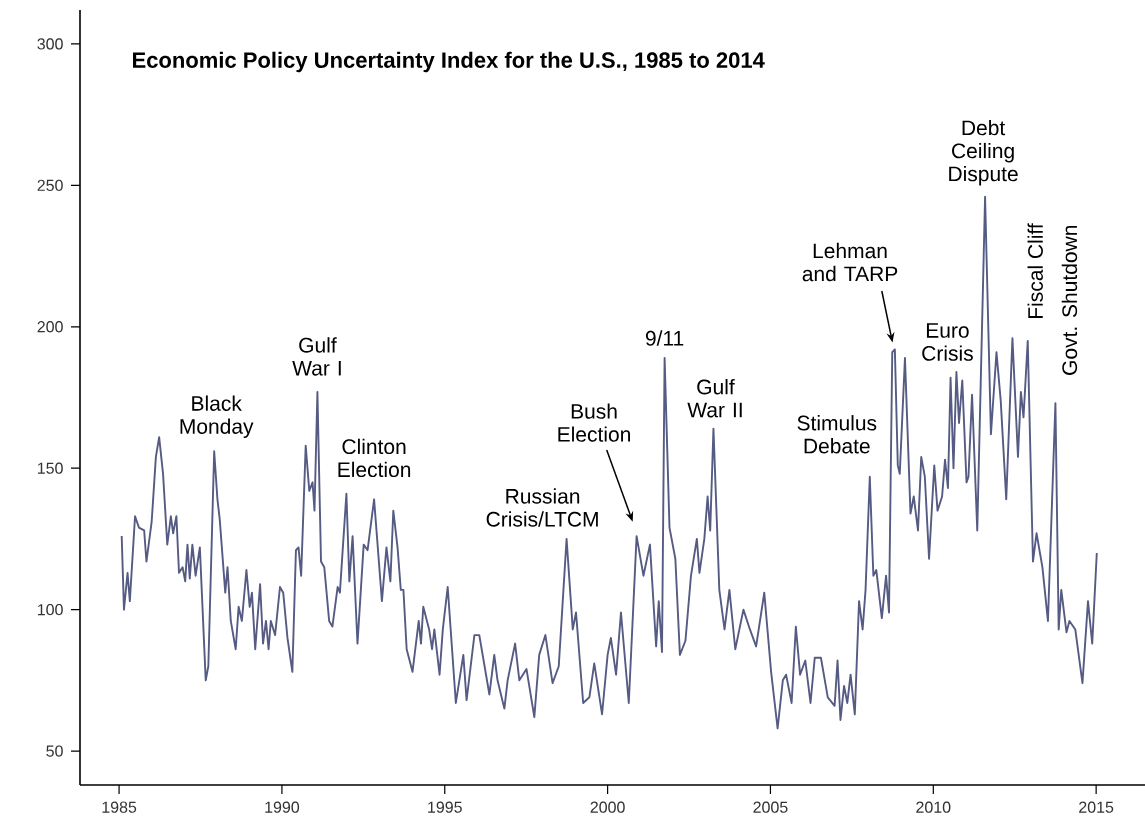 Image resolution: width=1145 pixels, height=827 pixels. What do you see at coordinates (607, 807) in the screenshot?
I see `x-tick-label: 2000` at bounding box center [607, 807].